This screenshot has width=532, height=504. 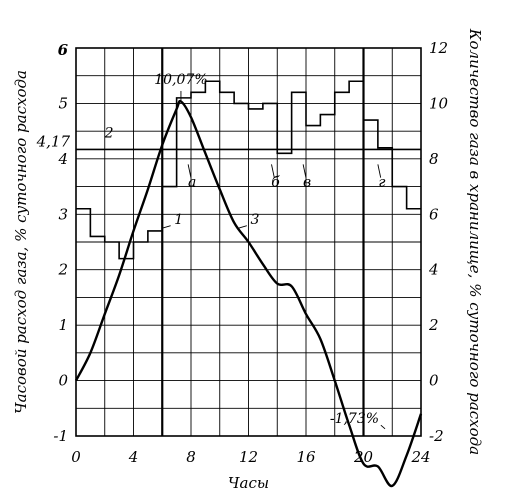 What do you see at coordinates (433, 270) in the screenshot?
I see `y-right-tick-label: 4` at bounding box center [433, 270].